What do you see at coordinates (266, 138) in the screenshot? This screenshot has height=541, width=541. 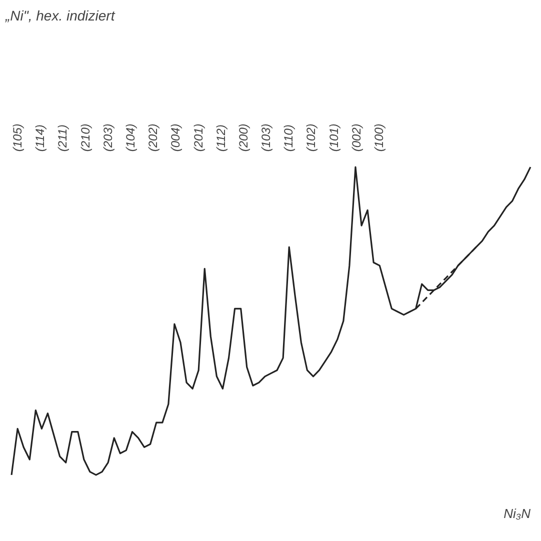 I see `text: (103)` at bounding box center [266, 138].